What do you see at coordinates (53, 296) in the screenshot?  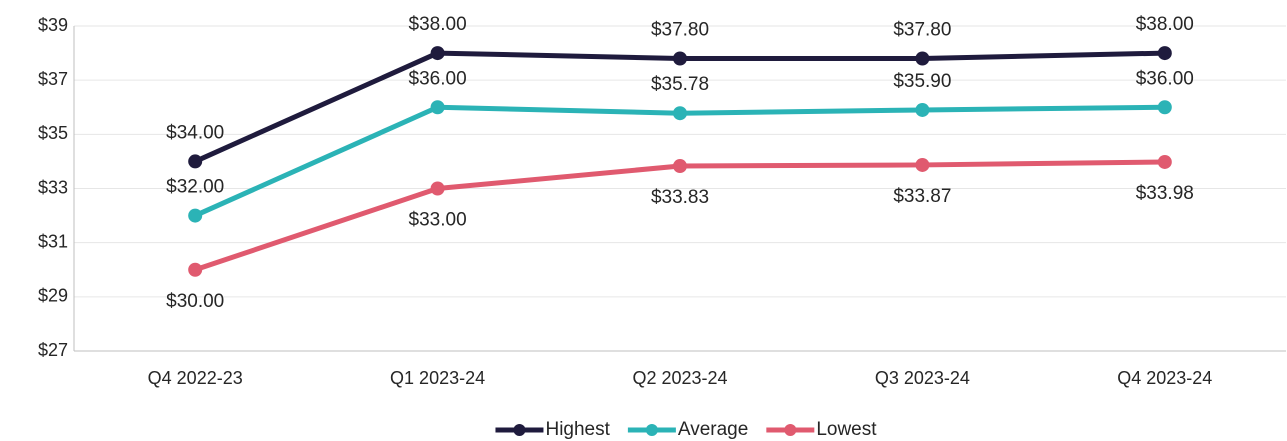 I see `y-tick-label: $29` at bounding box center [53, 296].